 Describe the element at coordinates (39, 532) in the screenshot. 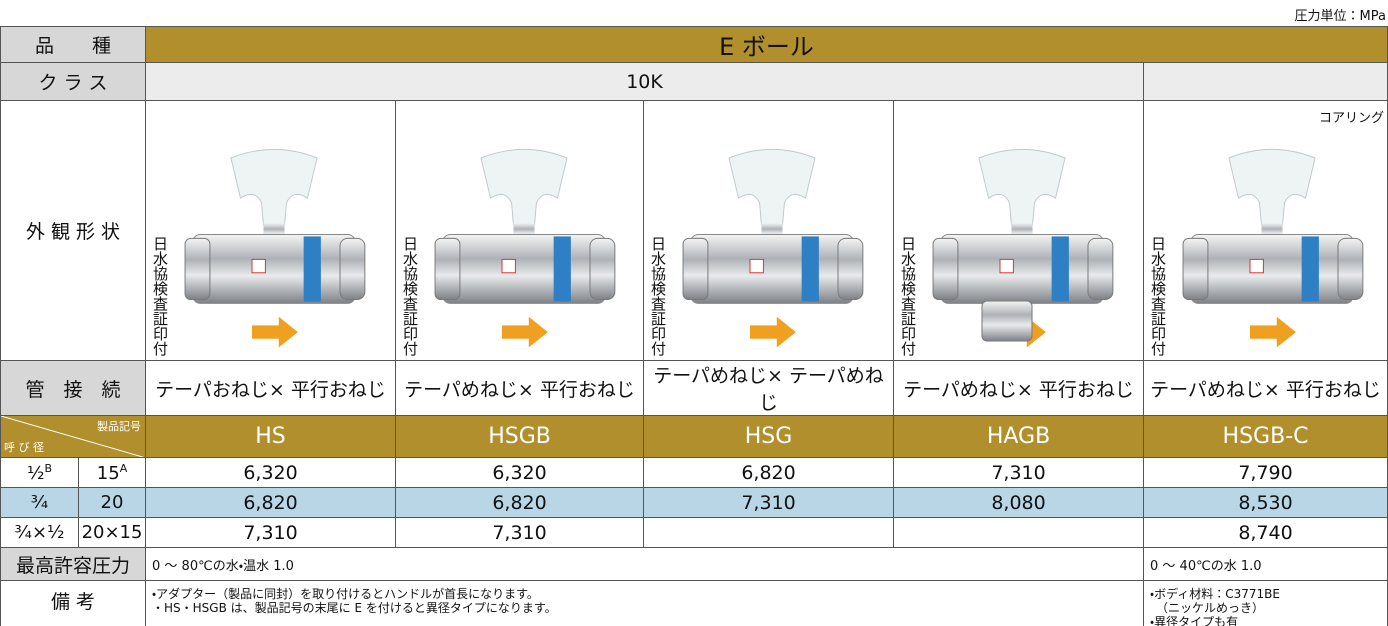

I see `size-inch: ¾×½` at that location.